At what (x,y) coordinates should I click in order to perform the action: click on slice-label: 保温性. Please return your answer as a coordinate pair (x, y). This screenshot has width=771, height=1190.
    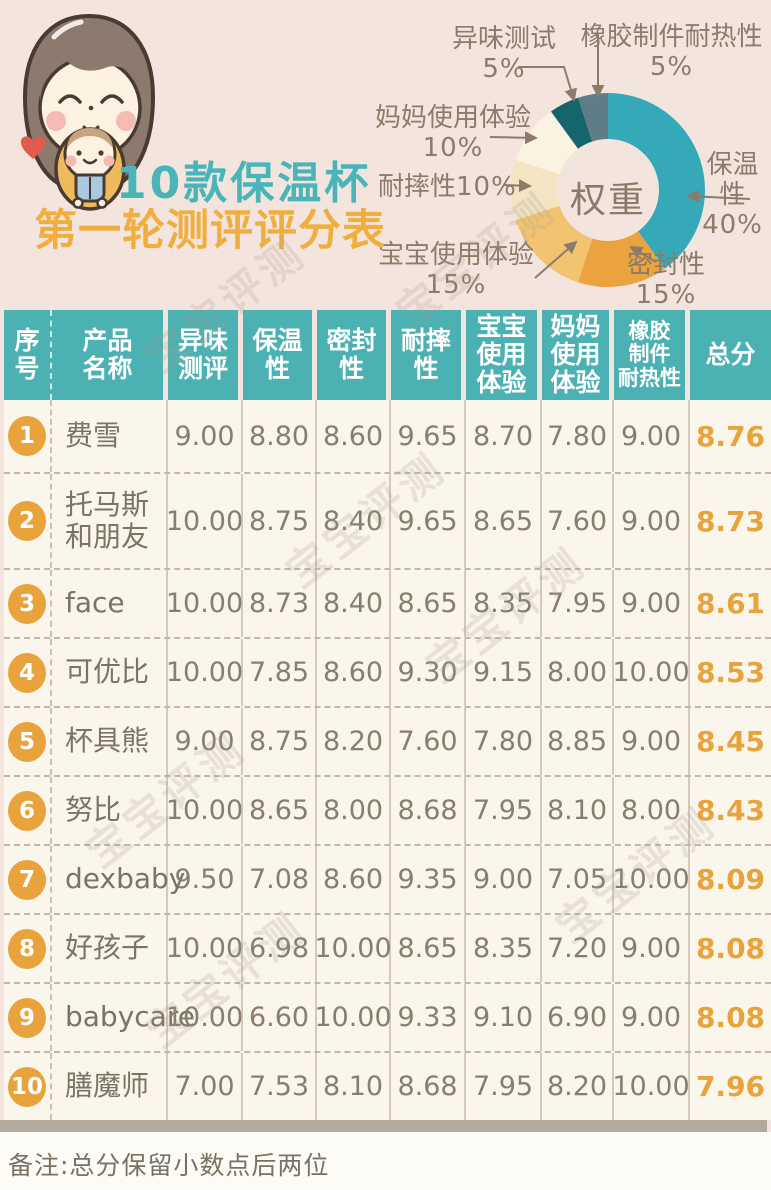
    Looking at the image, I should click on (732, 180).